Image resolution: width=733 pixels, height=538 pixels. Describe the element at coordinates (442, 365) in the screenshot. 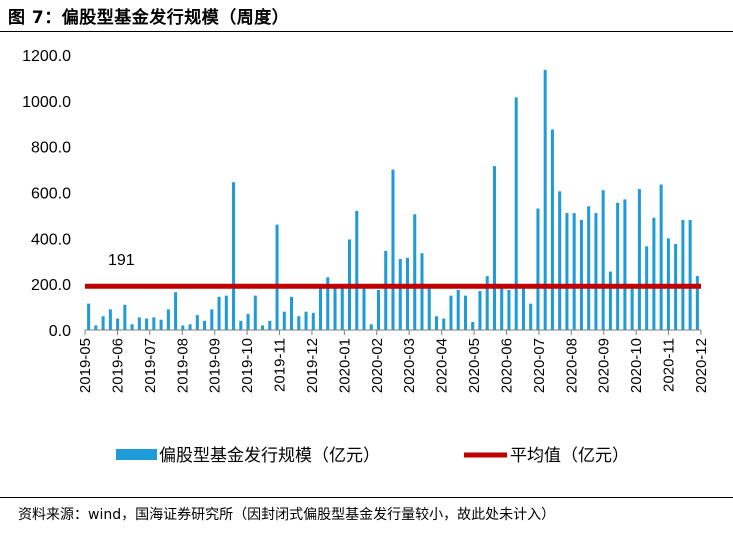

I see `x-tick-label: 2020-04` at that location.